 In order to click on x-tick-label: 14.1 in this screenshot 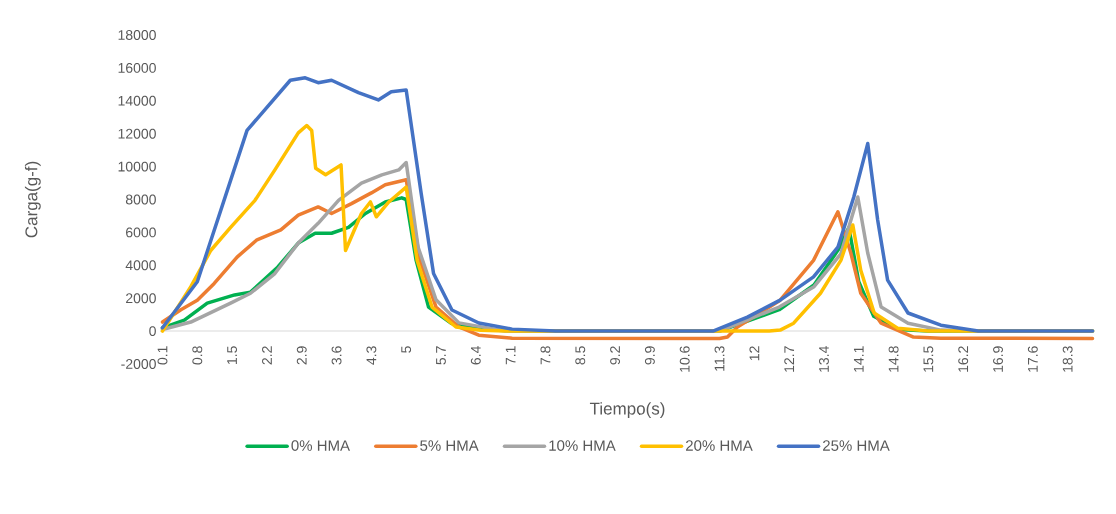, I will do `click(858, 359)`.